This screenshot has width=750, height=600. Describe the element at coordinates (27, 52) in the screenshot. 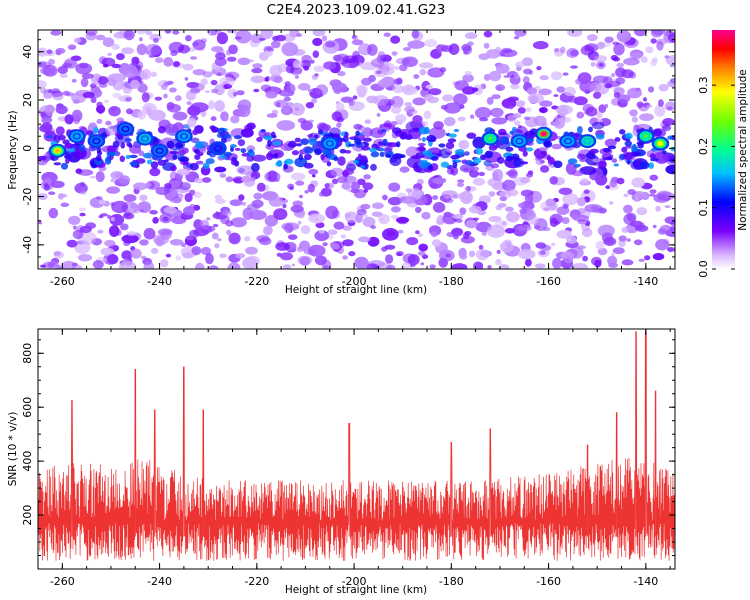

I see `y-tick-label: 40` at that location.